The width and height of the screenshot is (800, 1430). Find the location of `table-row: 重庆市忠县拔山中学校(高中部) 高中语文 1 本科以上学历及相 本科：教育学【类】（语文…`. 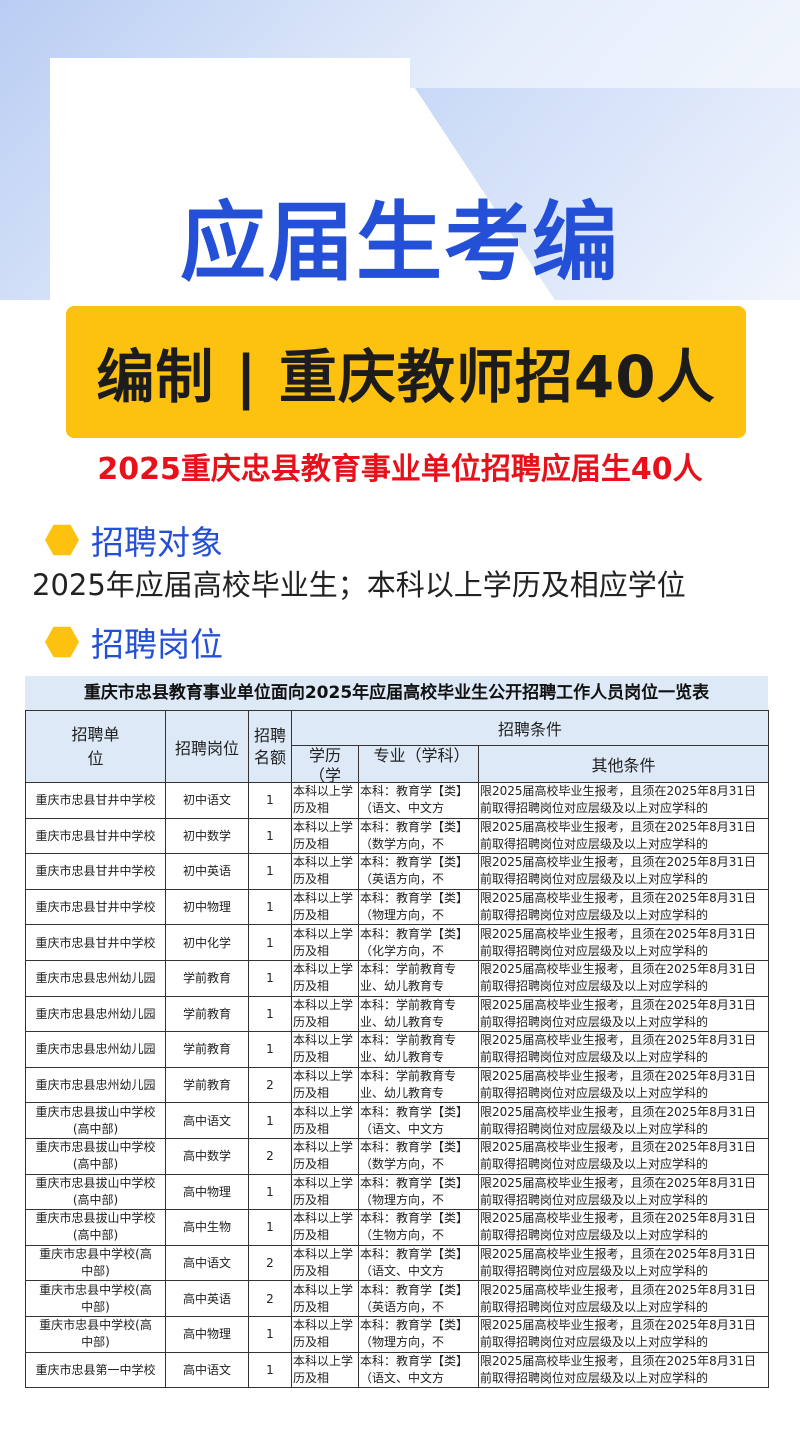

table-row: 重庆市忠县拔山中学校(高中部) 高中语文 1 本科以上学历及相 本科：教育学【类】（语文… is located at coordinates (397, 1120).